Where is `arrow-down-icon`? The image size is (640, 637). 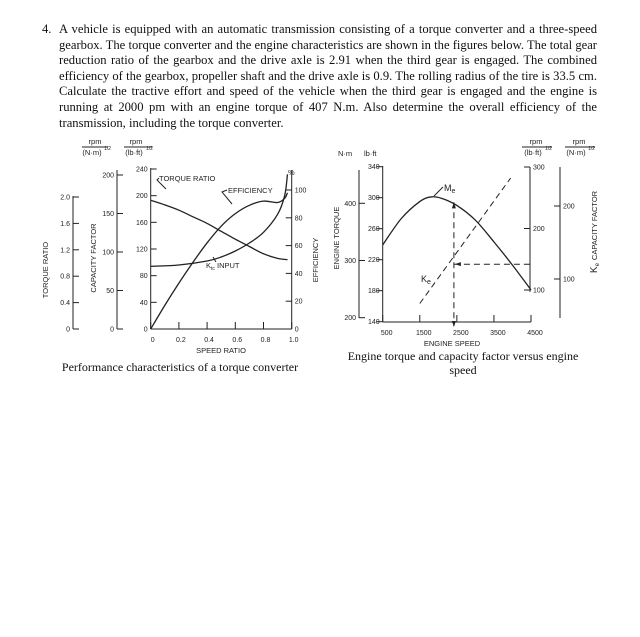
arrow-down-icon is located at coordinates (453, 324).